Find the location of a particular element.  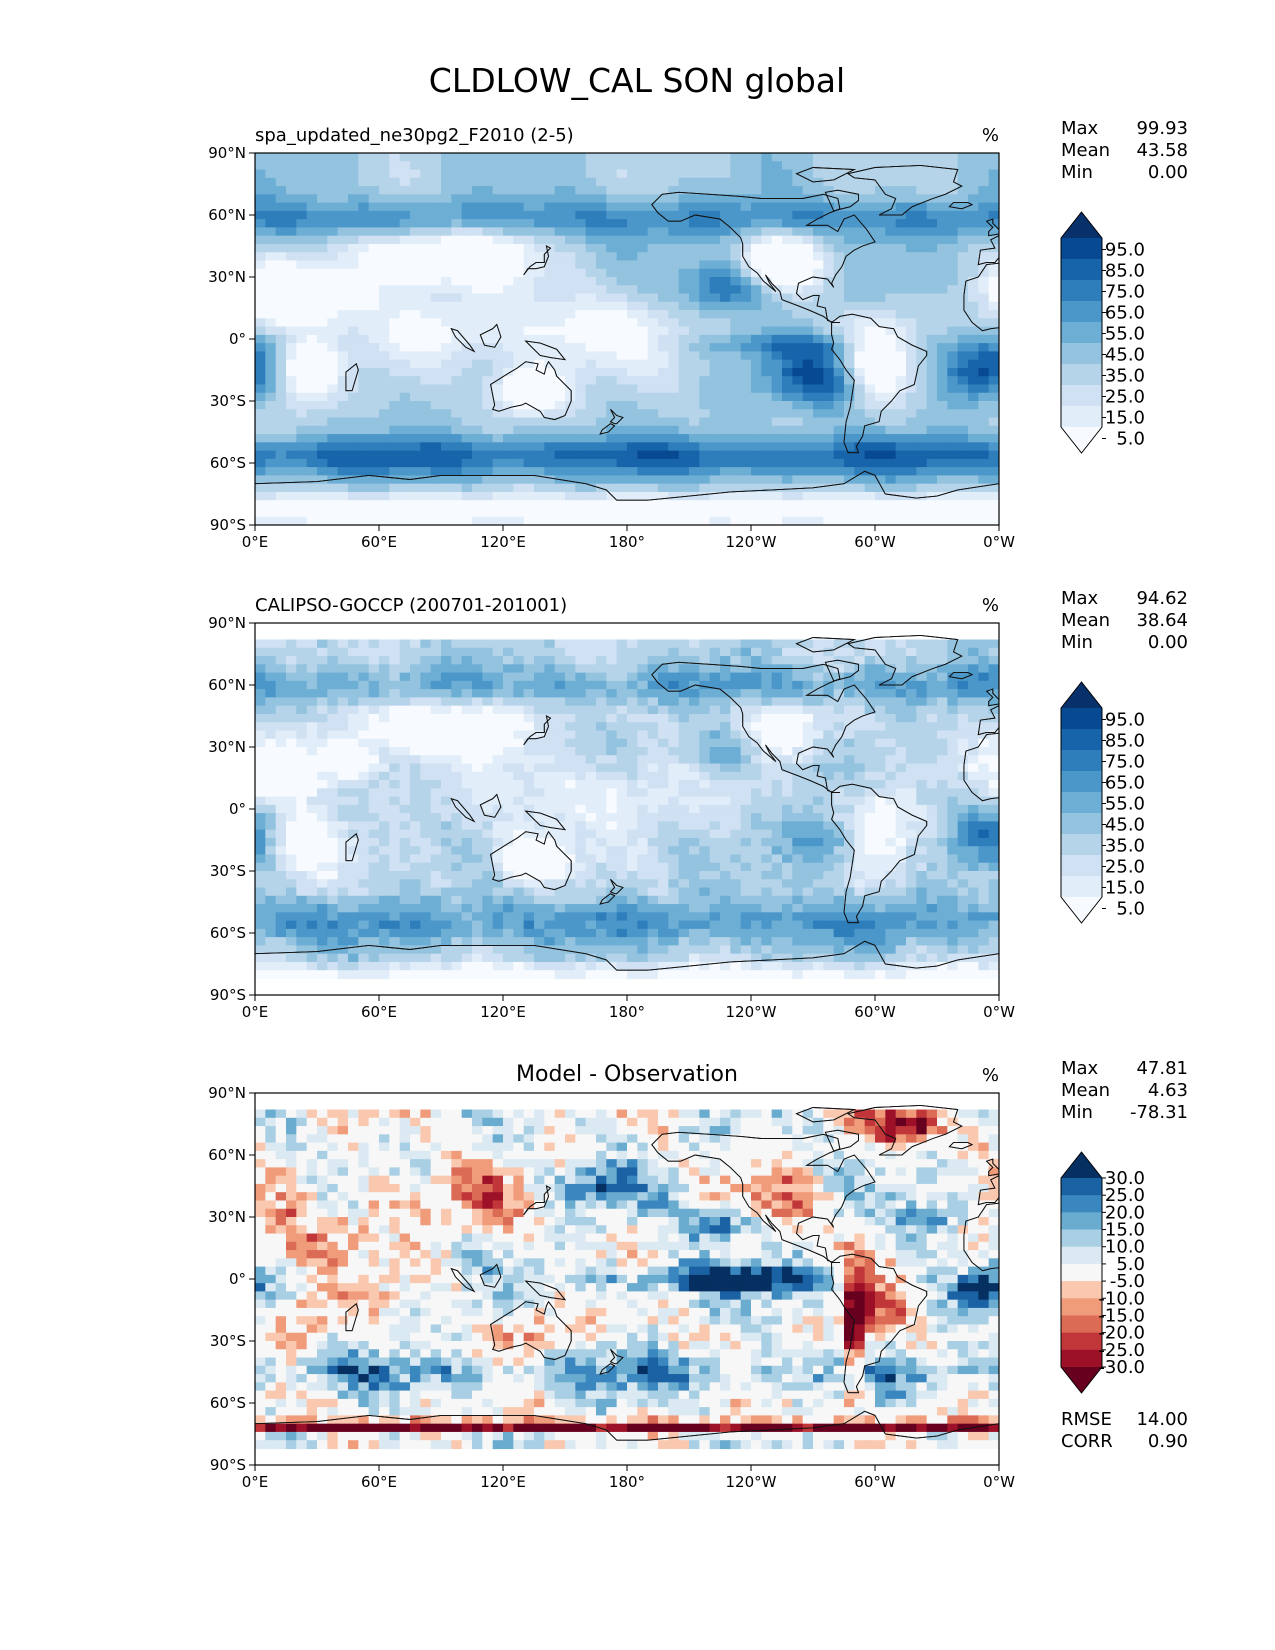

panel-title-left: spa_updated_ne30pg2_F2010 (2-5) is located at coordinates (414, 135).